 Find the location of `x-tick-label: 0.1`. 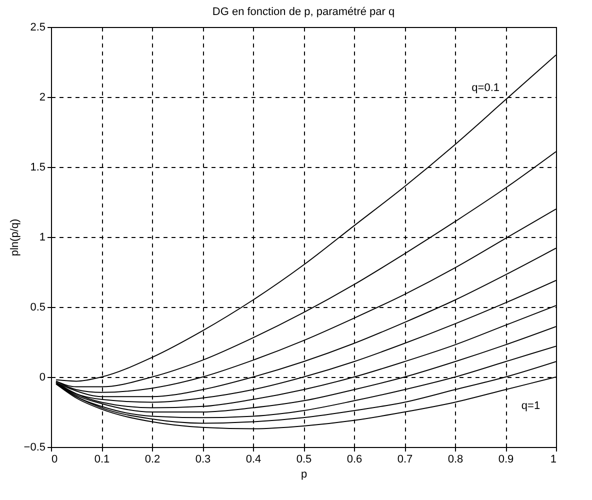

x-tick-label: 0.1 is located at coordinates (102, 460).